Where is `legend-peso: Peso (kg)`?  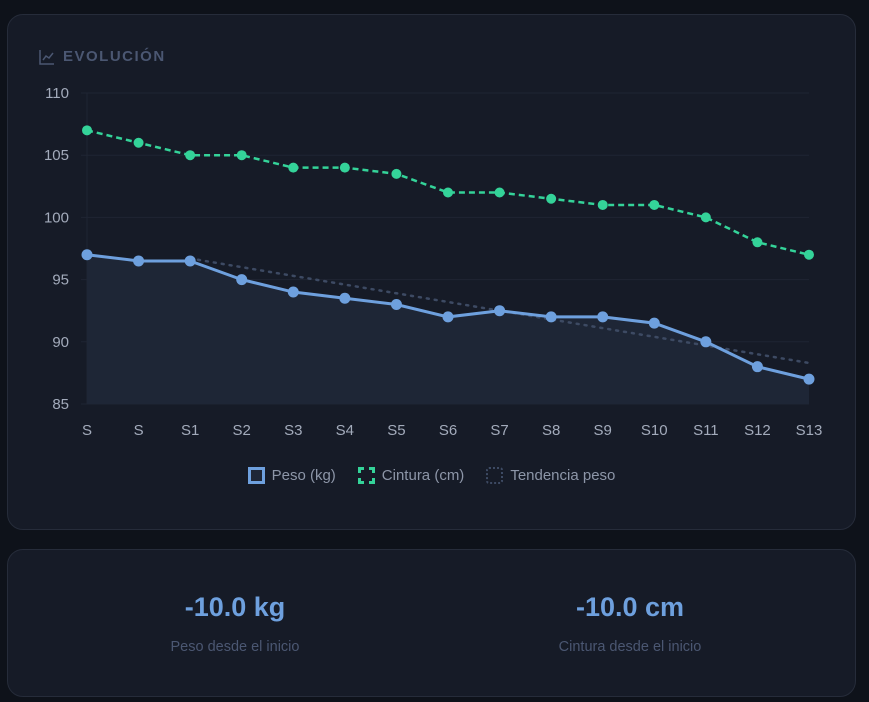 legend-peso: Peso (kg) is located at coordinates (291, 475).